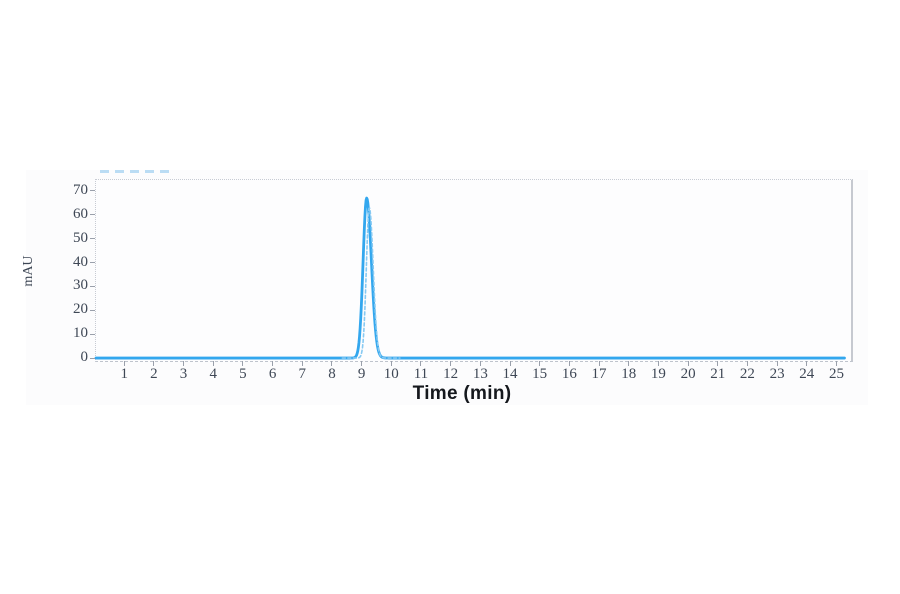  Describe the element at coordinates (124, 374) in the screenshot. I see `x-axis-tick-label: 1` at that location.